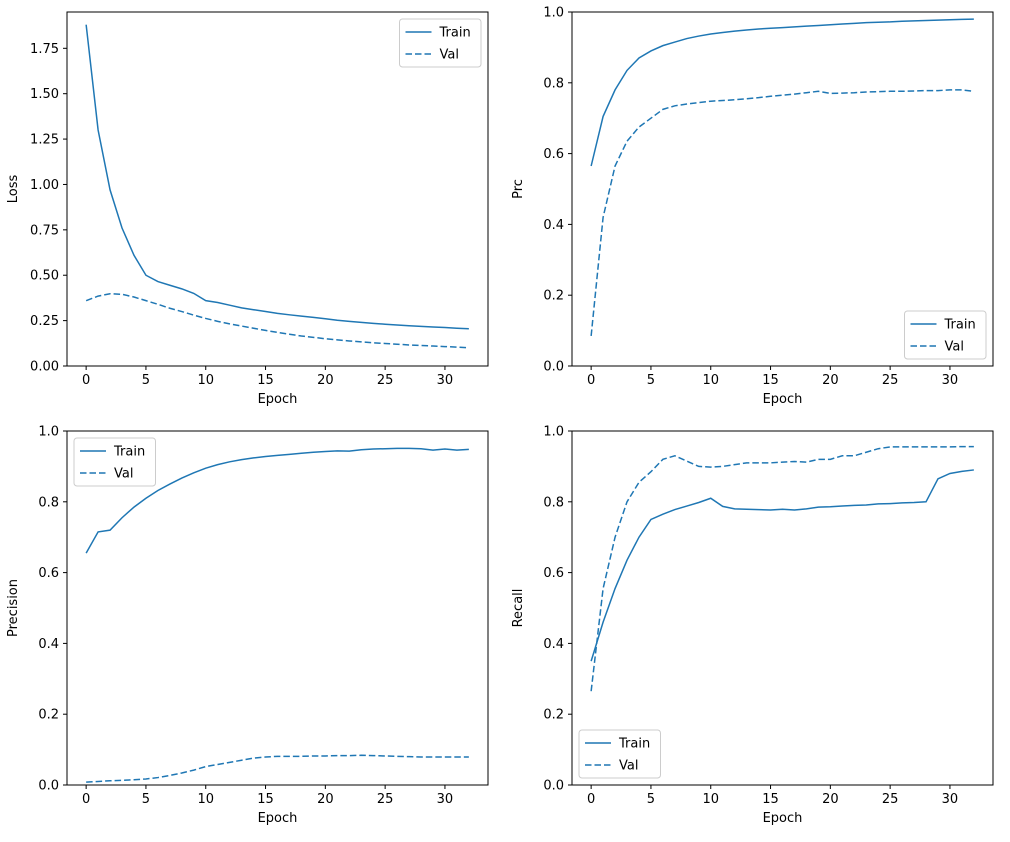 This screenshot has height=842, width=1010. What do you see at coordinates (277, 177) in the screenshot?
I see `loss-series-train-line` at bounding box center [277, 177].